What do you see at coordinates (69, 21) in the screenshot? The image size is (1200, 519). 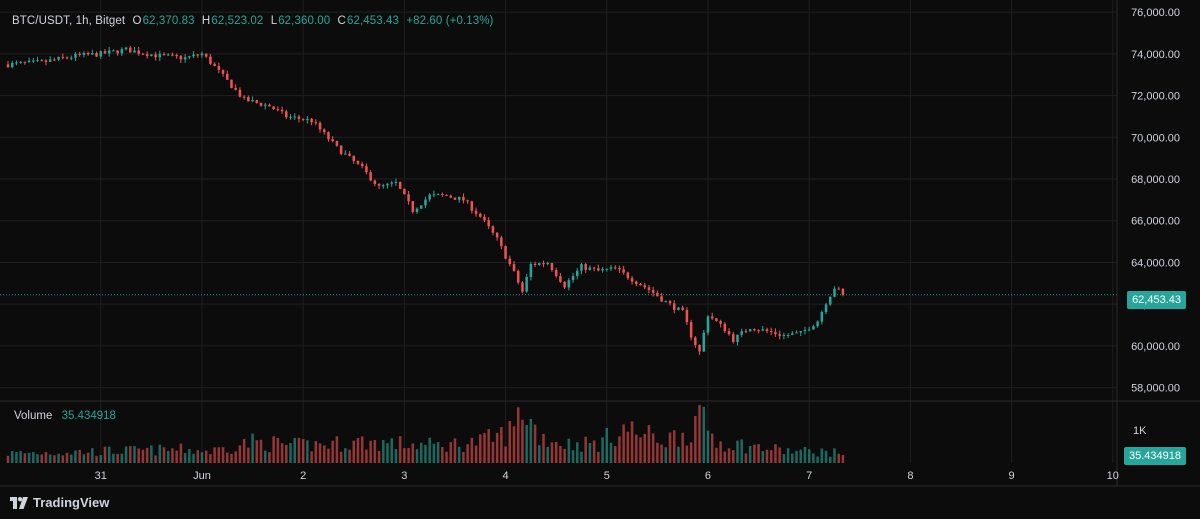 I see `symbol-label: BTC/USDT, 1h, Bitget` at bounding box center [69, 21].